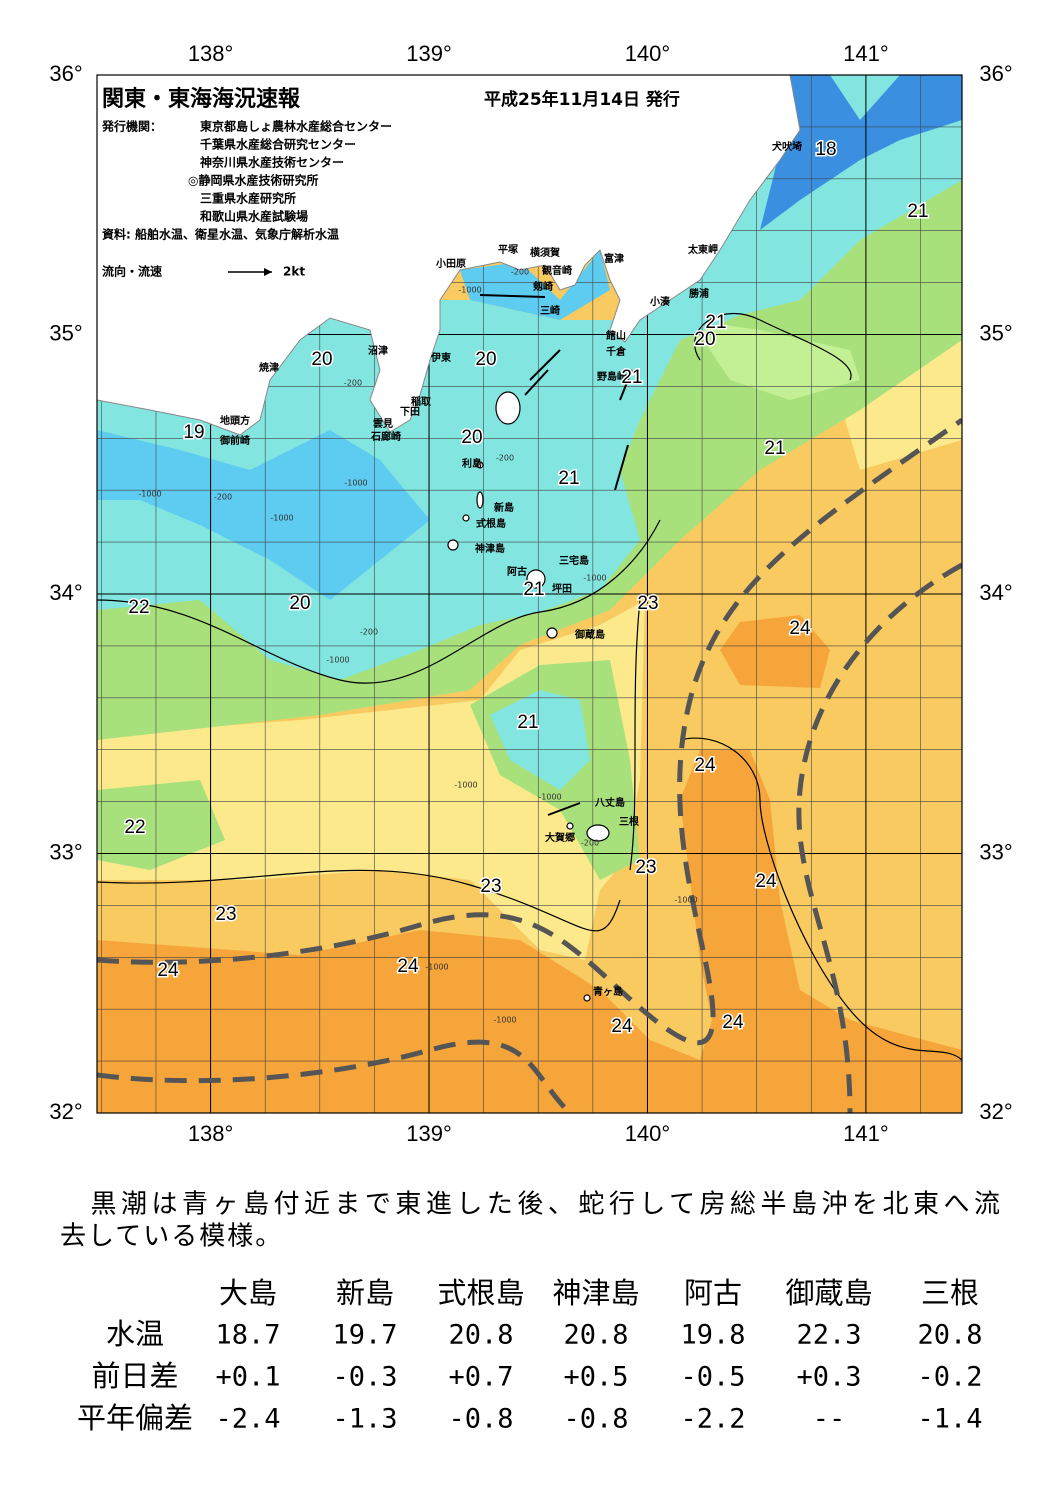 Image resolution: width=1064 pixels, height=1507 pixels. What do you see at coordinates (364, 1335) in the screenshot?
I see `table-cell: 19.7` at bounding box center [364, 1335].